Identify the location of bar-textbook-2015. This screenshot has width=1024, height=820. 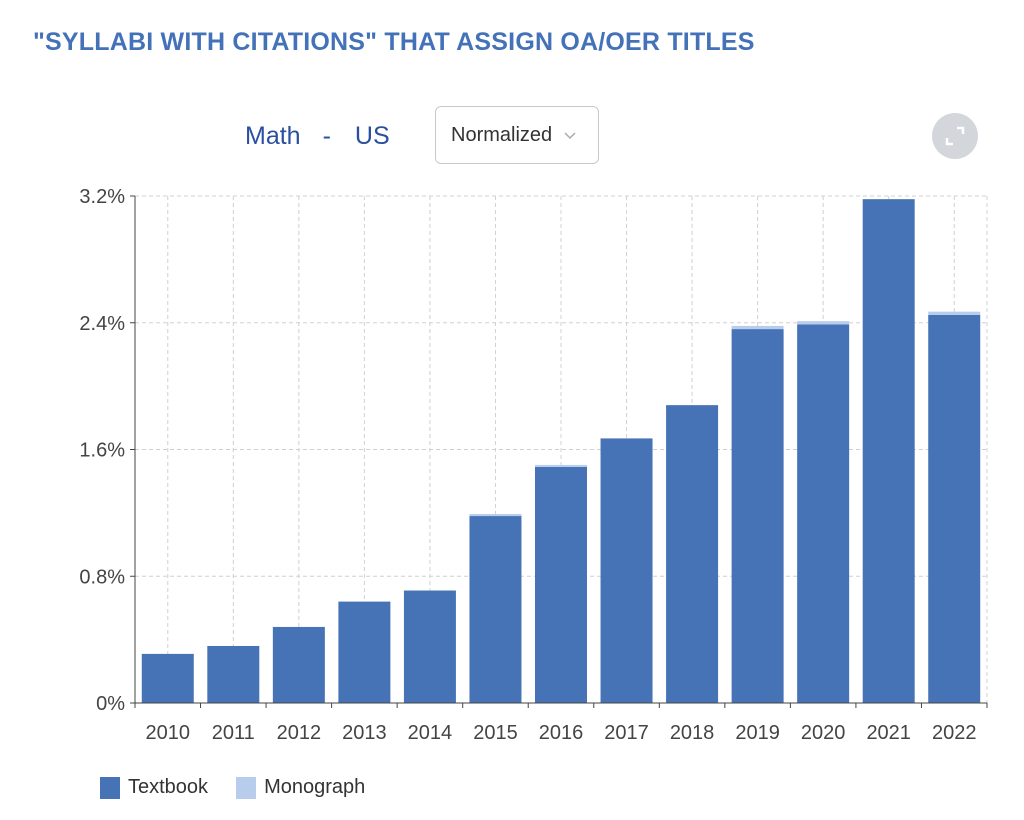
(495, 609).